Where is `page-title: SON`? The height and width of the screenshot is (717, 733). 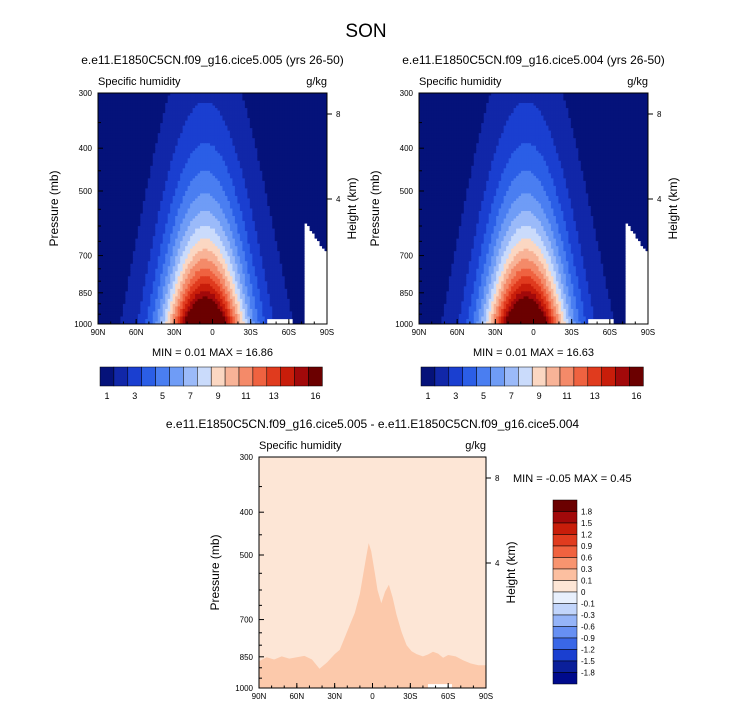 page-title: SON is located at coordinates (365, 31).